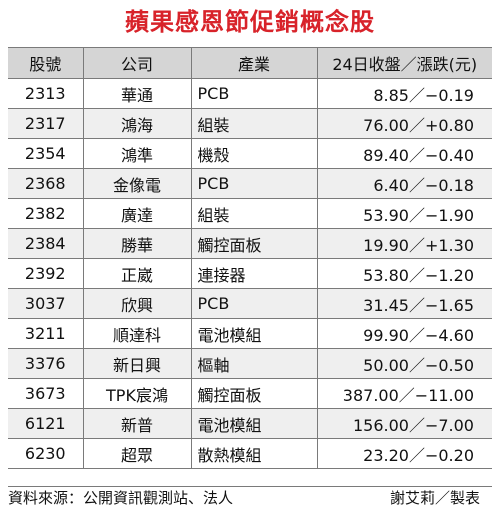 The height and width of the screenshot is (509, 500). I want to click on cell-code: 2392, so click(46, 273).